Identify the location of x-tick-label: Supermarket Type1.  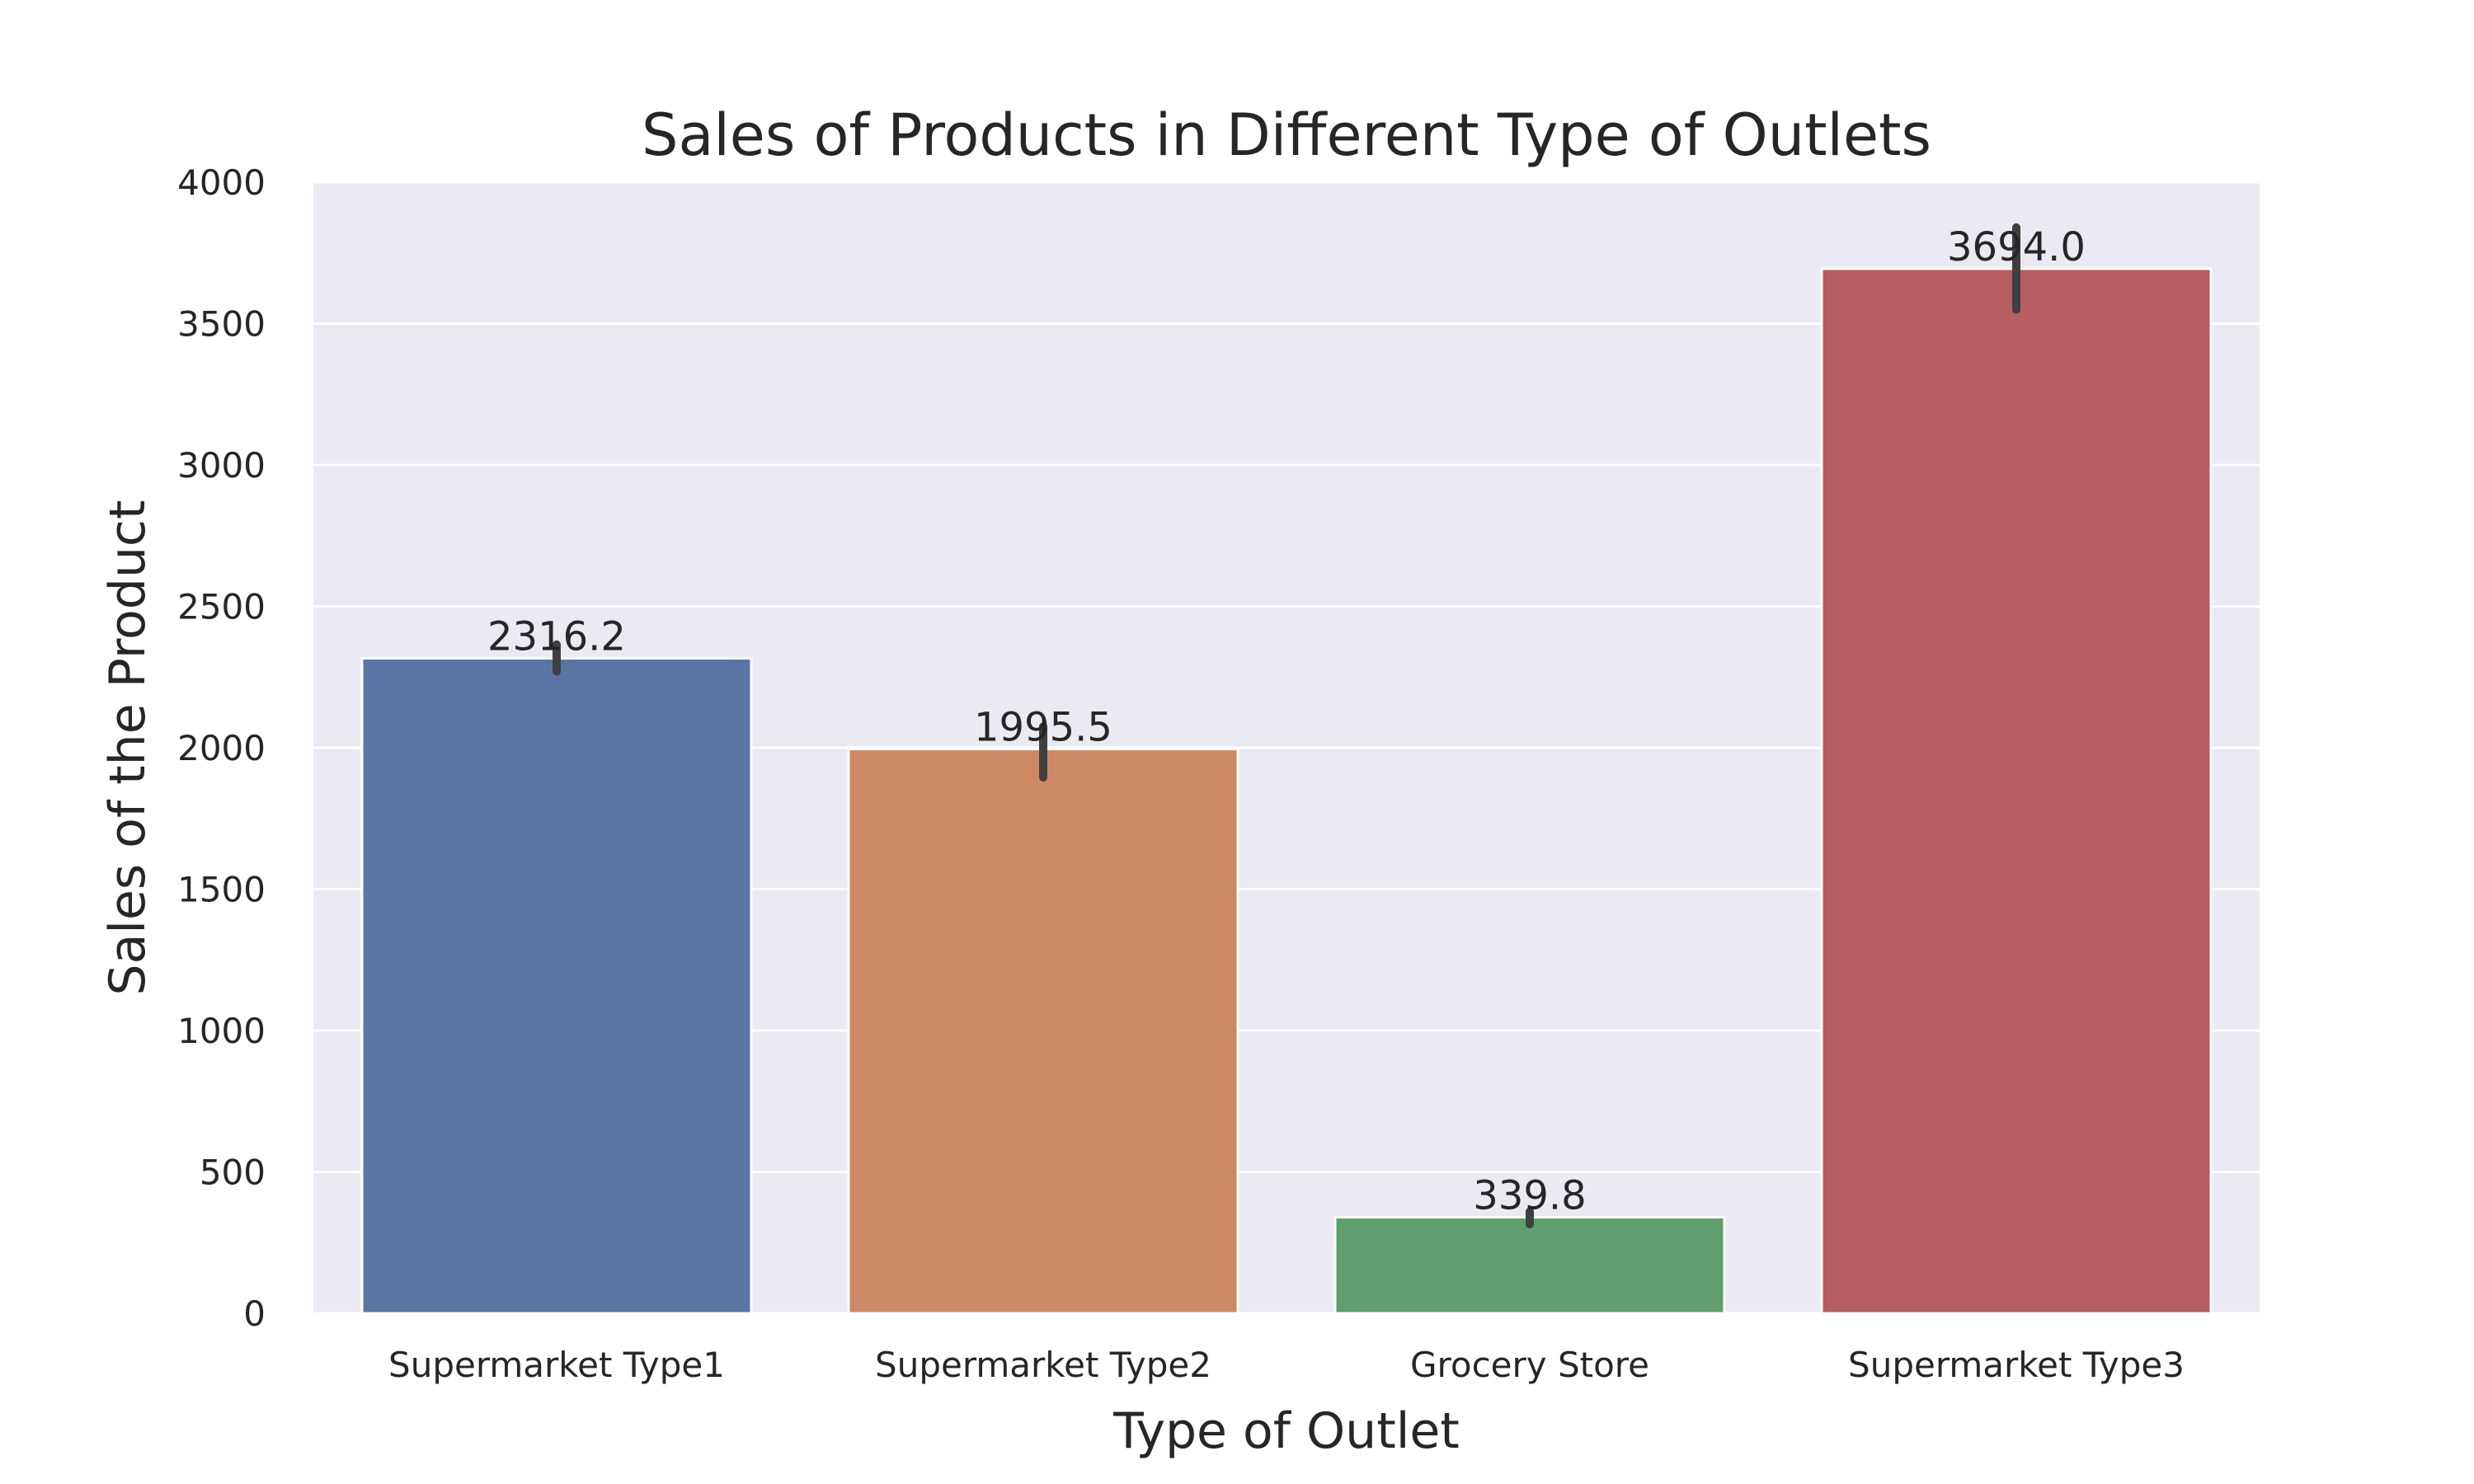
(556, 1365).